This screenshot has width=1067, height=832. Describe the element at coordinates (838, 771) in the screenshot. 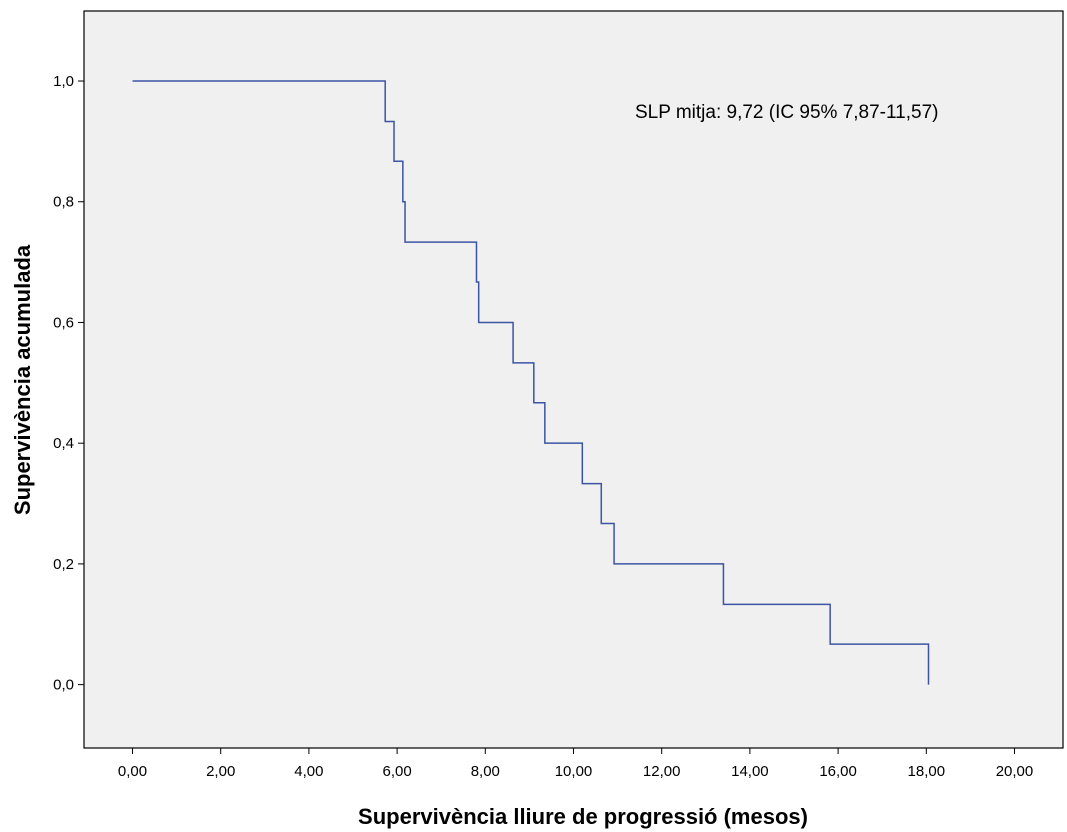

I see `x-tick-label: 16,00` at that location.